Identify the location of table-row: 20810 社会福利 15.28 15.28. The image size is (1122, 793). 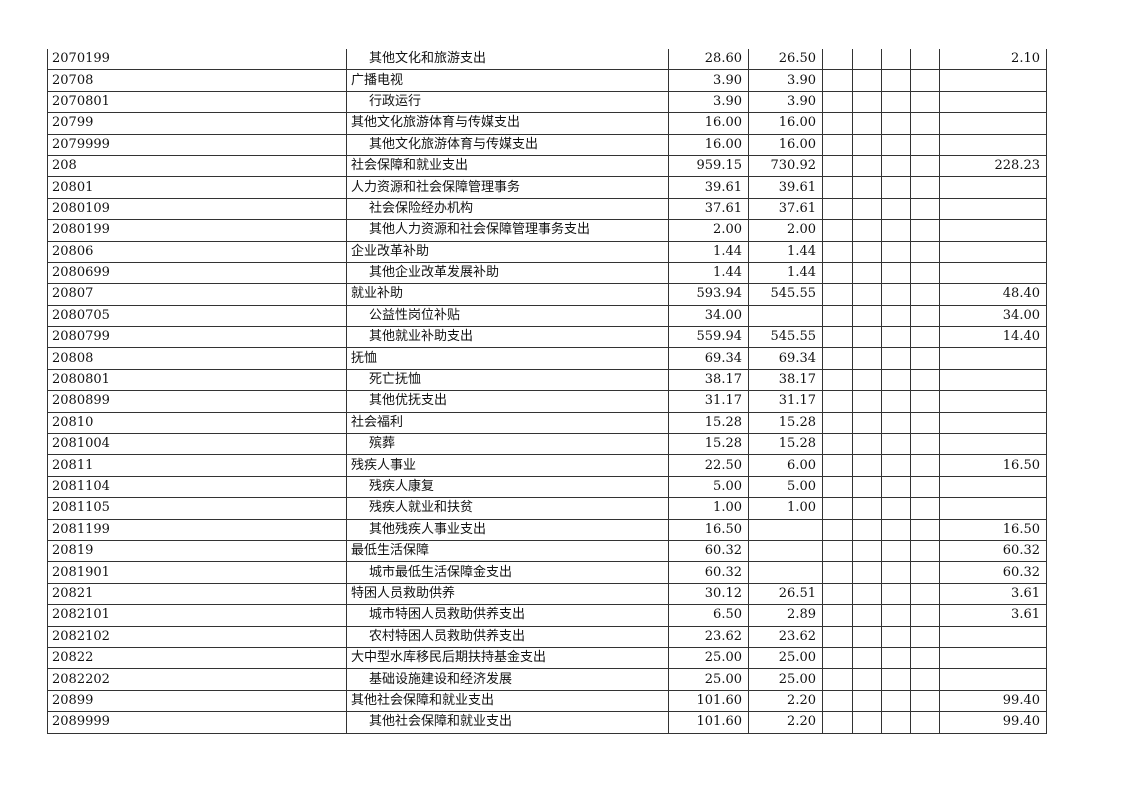
(547, 423).